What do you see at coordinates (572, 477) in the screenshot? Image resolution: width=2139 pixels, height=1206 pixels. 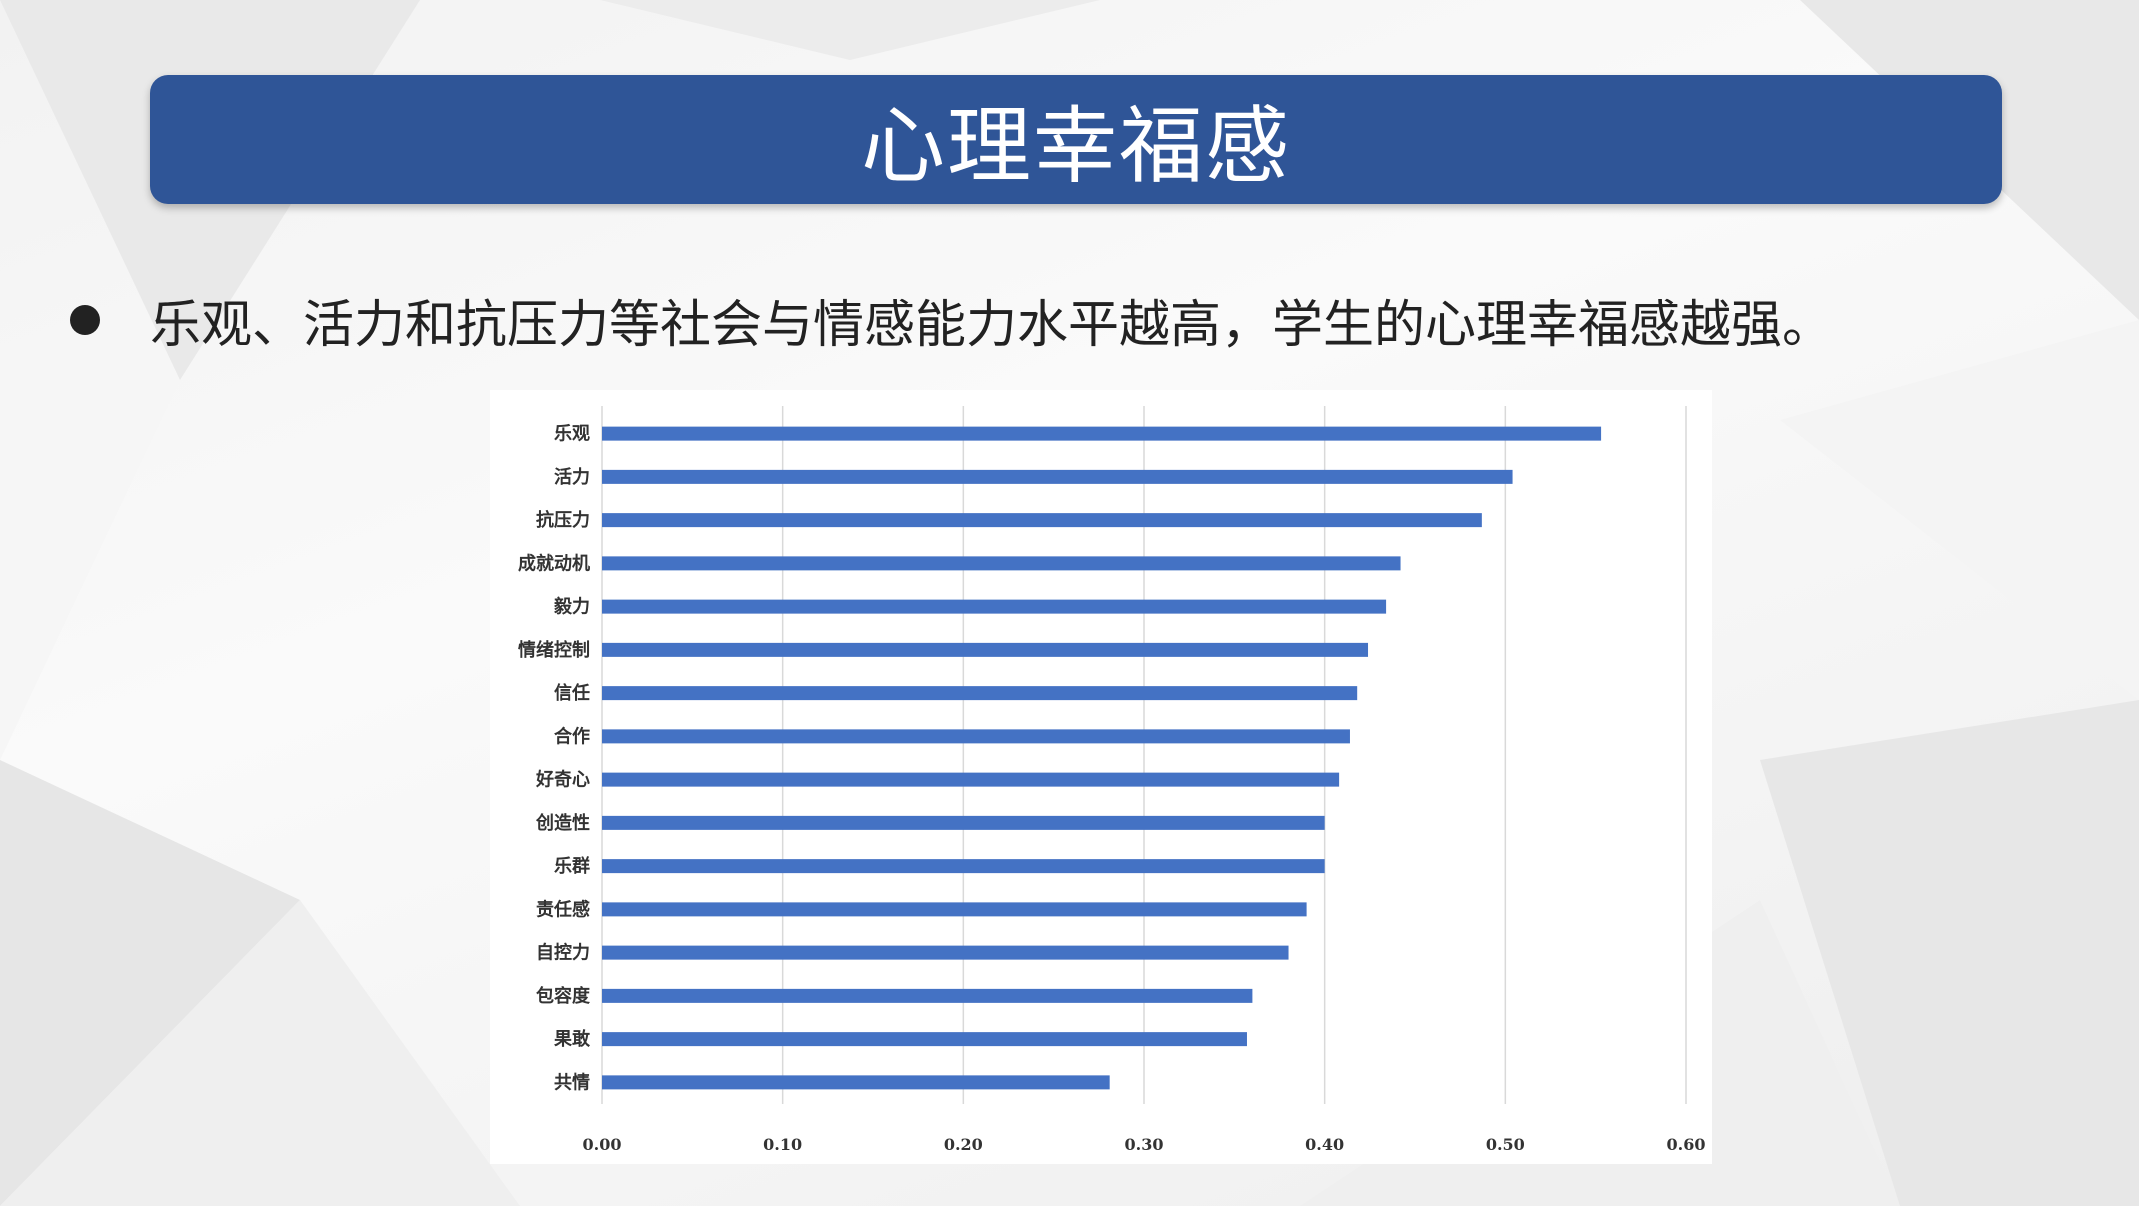 I see `category-label: 活力` at bounding box center [572, 477].